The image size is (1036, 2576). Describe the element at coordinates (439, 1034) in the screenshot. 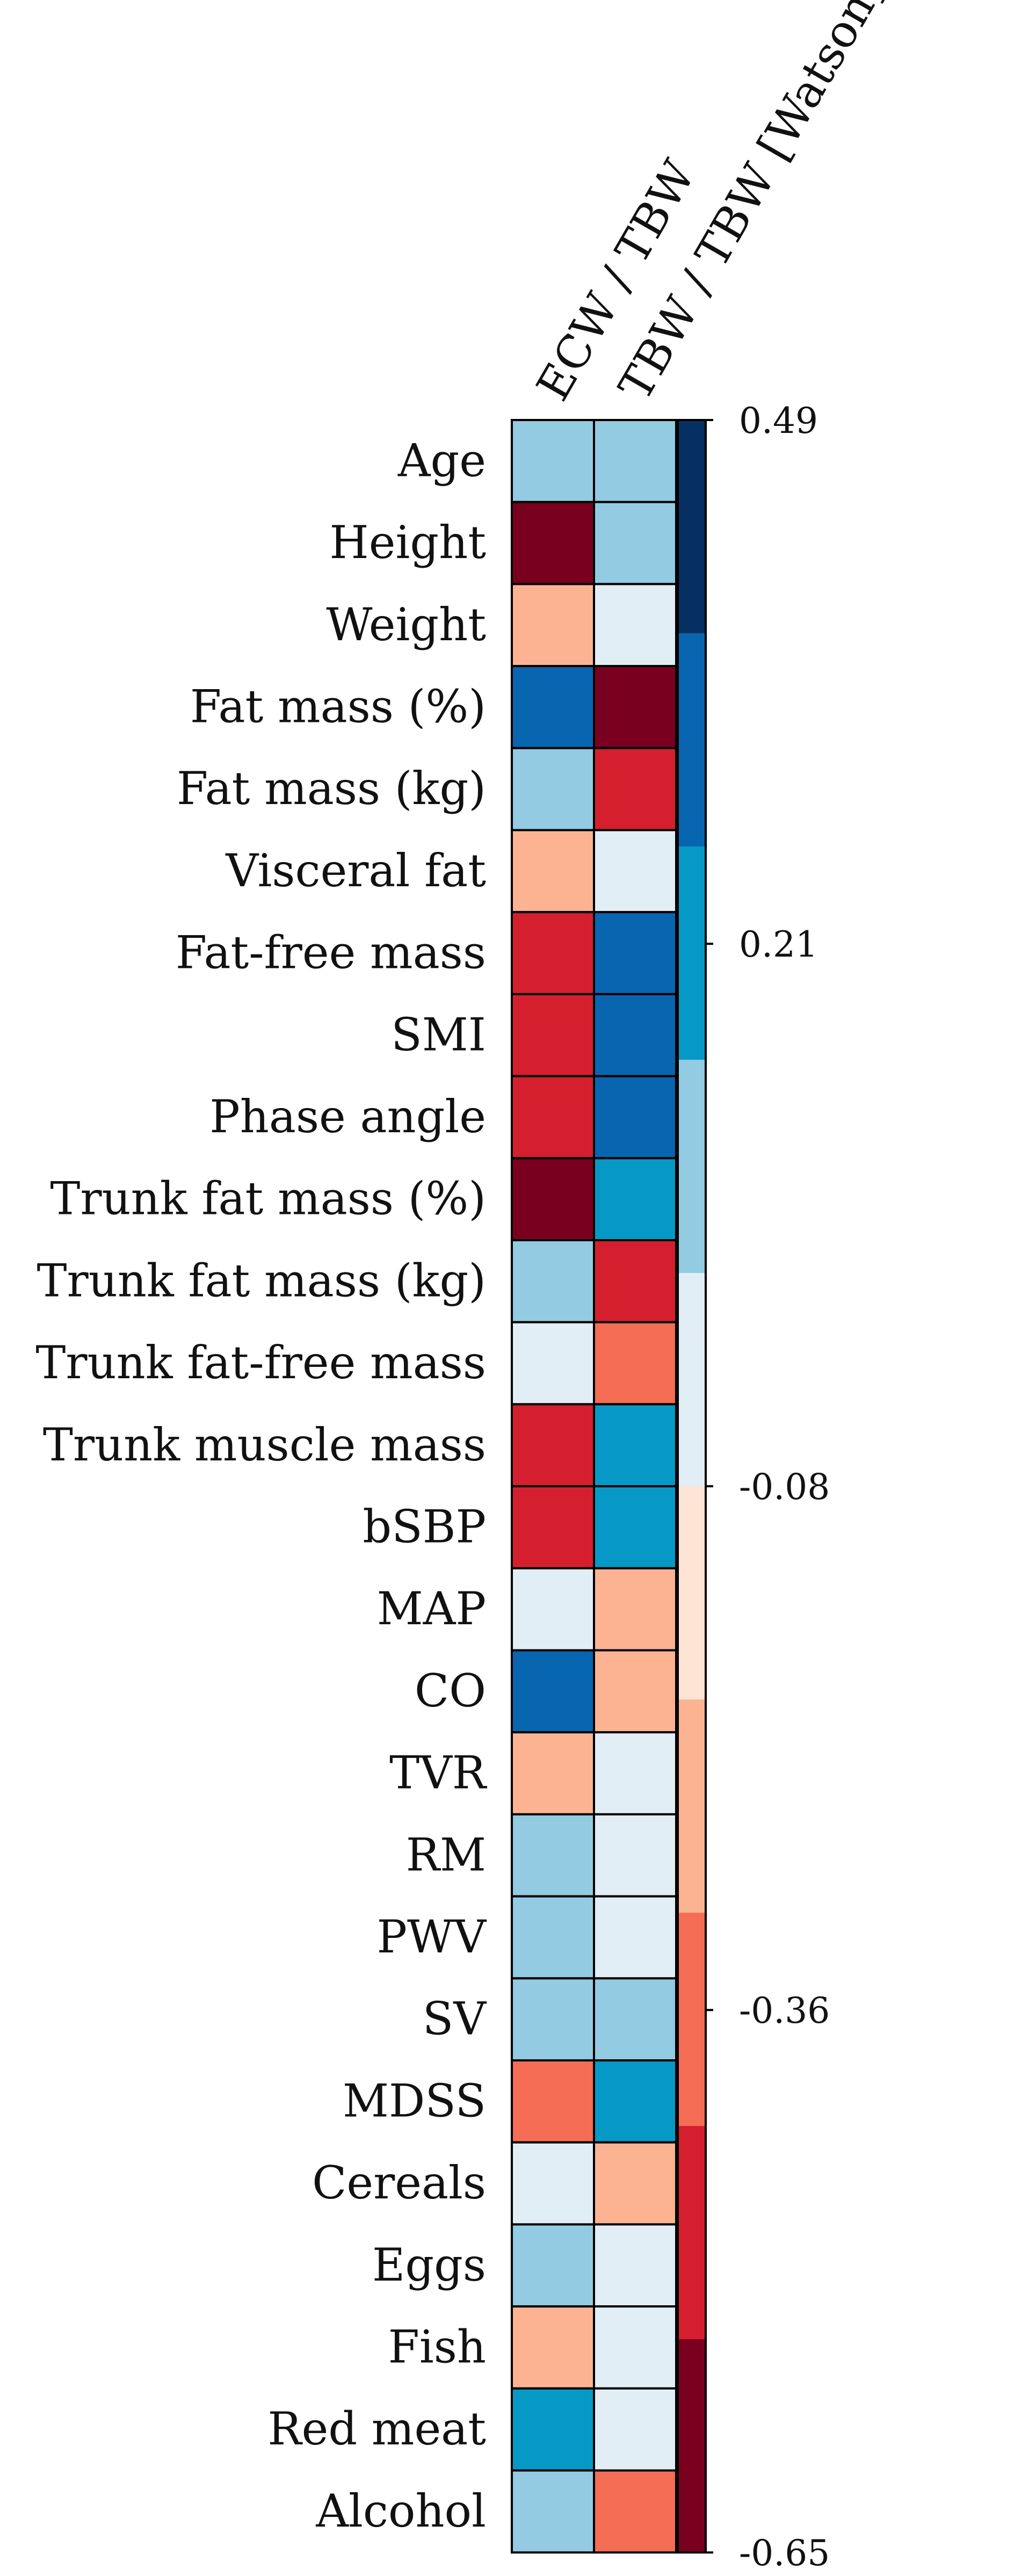

I see `row-label-smi: SMI` at that location.